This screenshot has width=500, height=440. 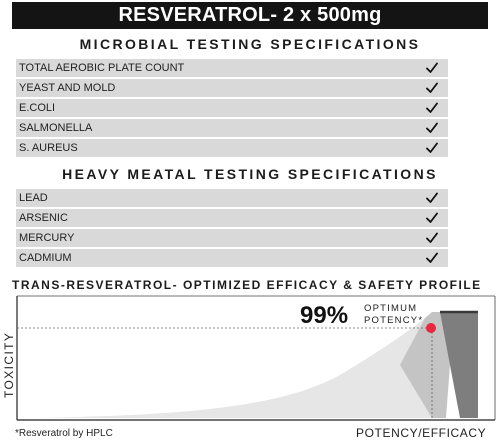 I want to click on y-axis-label: TOXICITY, so click(x=9, y=365).